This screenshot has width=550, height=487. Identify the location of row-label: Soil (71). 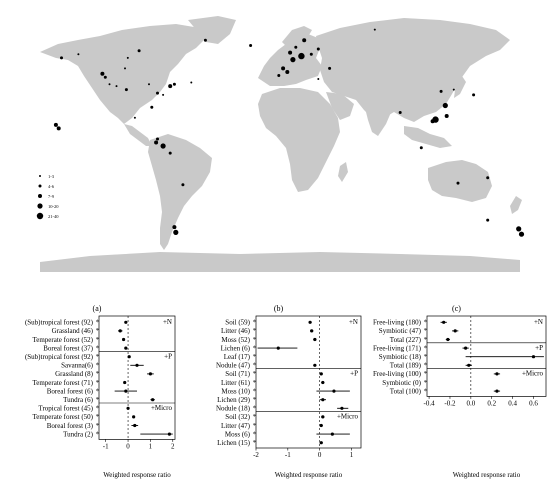
(237, 374).